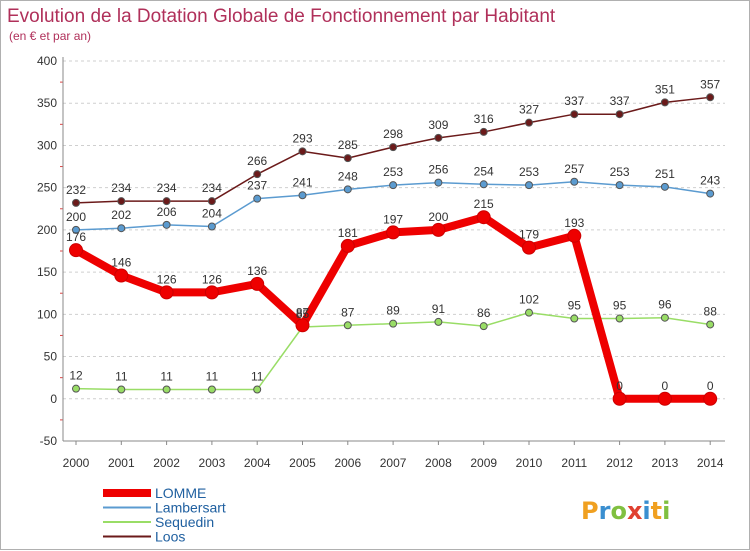  Describe the element at coordinates (348, 145) in the screenshot. I see `data-label-loos: 285` at that location.